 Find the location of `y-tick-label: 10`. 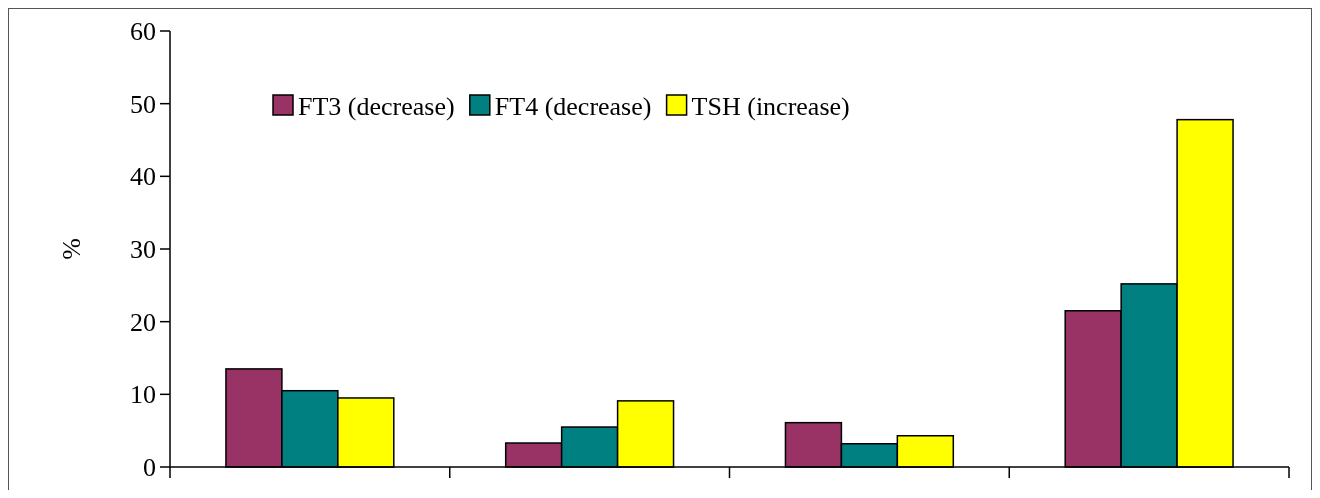

y-tick-label: 10 is located at coordinates (143, 395).